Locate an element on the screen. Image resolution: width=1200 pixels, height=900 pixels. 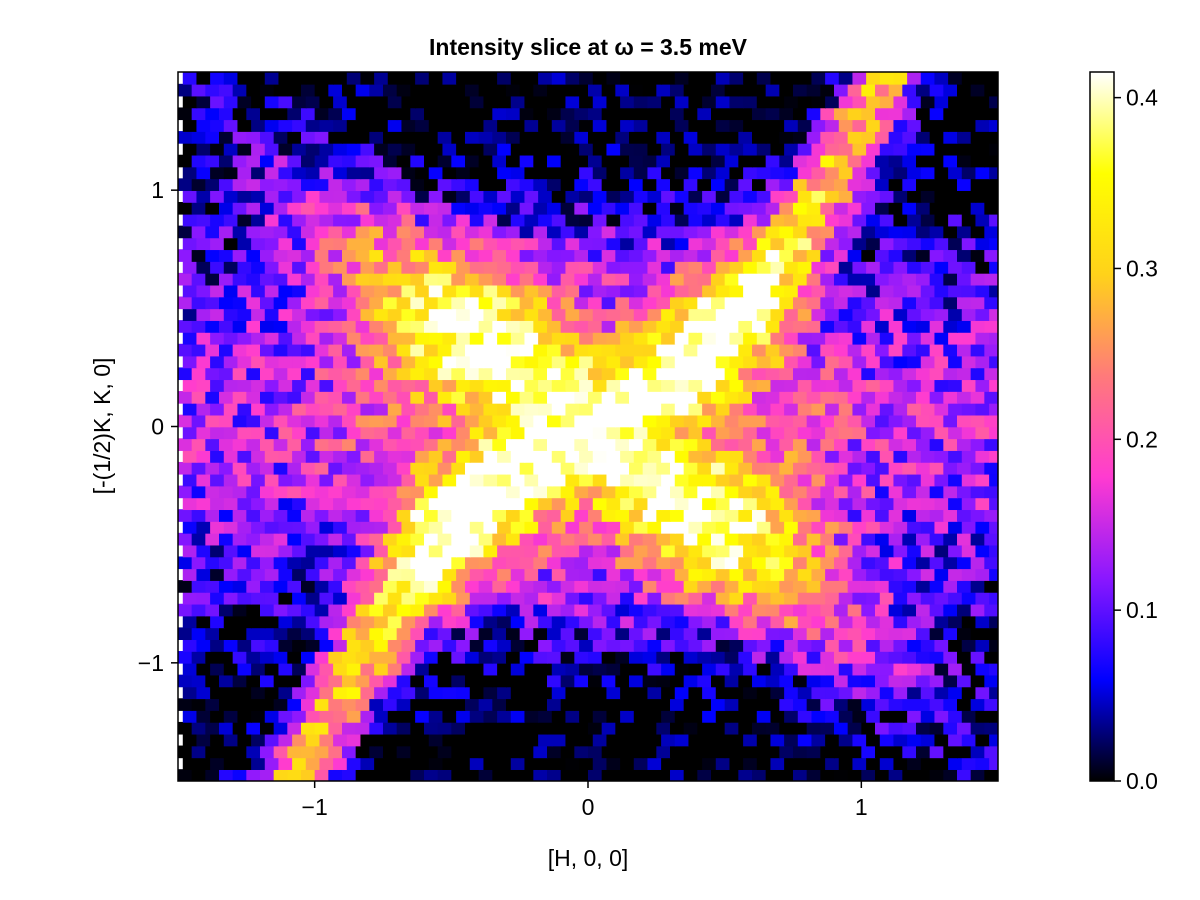
colorbar-tick-label: 0.2 is located at coordinates (1142, 439).